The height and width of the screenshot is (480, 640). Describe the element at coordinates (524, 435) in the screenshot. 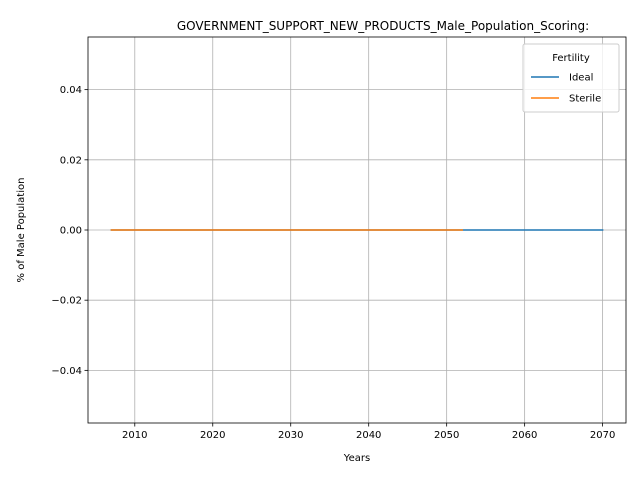

I see `x-tick-label: 2060` at that location.